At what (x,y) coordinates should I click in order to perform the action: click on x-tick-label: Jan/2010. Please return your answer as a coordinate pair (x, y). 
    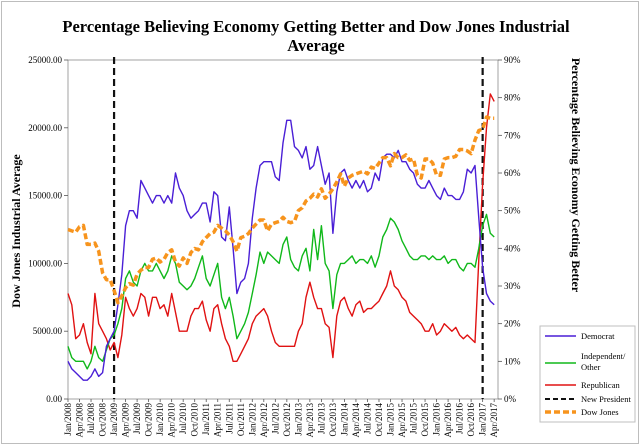
    Looking at the image, I should click on (160, 419).